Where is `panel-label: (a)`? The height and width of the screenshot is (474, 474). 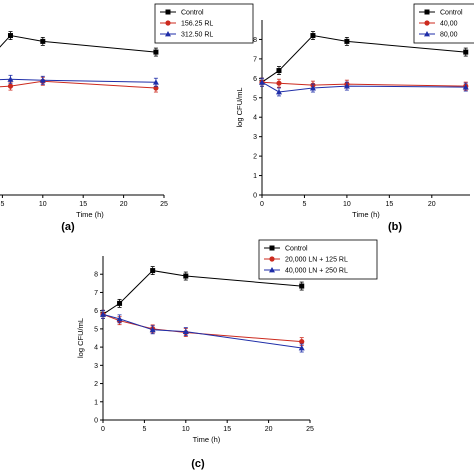 panel-label: (a) is located at coordinates (68, 227).